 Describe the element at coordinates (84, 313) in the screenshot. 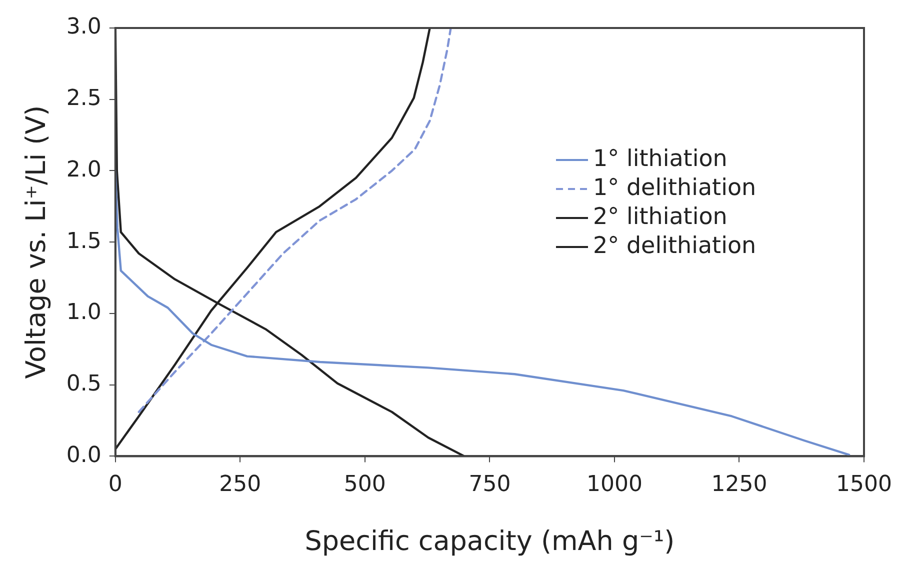

I see `y-tick-label: 1.0` at that location.